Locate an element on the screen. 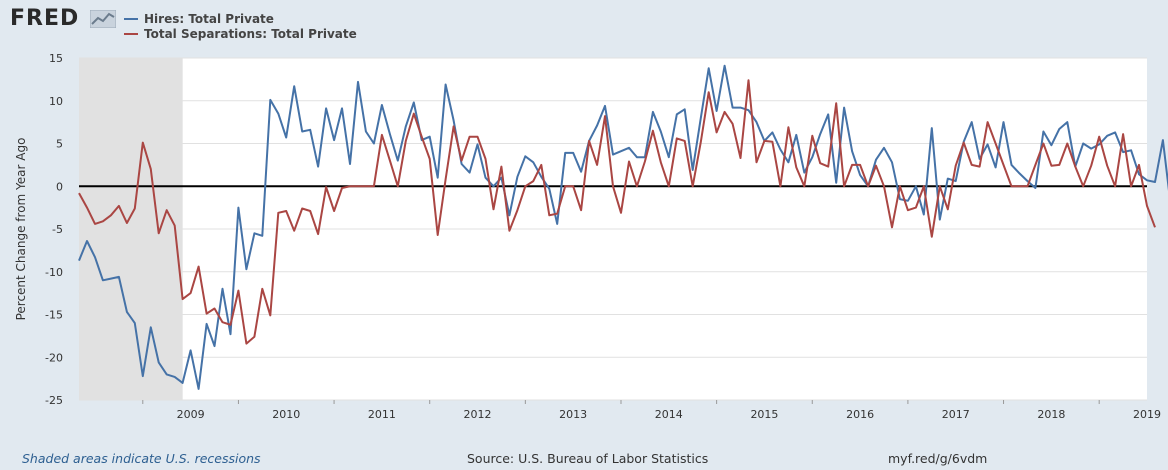 The width and height of the screenshot is (1168, 470). legend-item-hires: Hires: Total Private is located at coordinates (240, 18).